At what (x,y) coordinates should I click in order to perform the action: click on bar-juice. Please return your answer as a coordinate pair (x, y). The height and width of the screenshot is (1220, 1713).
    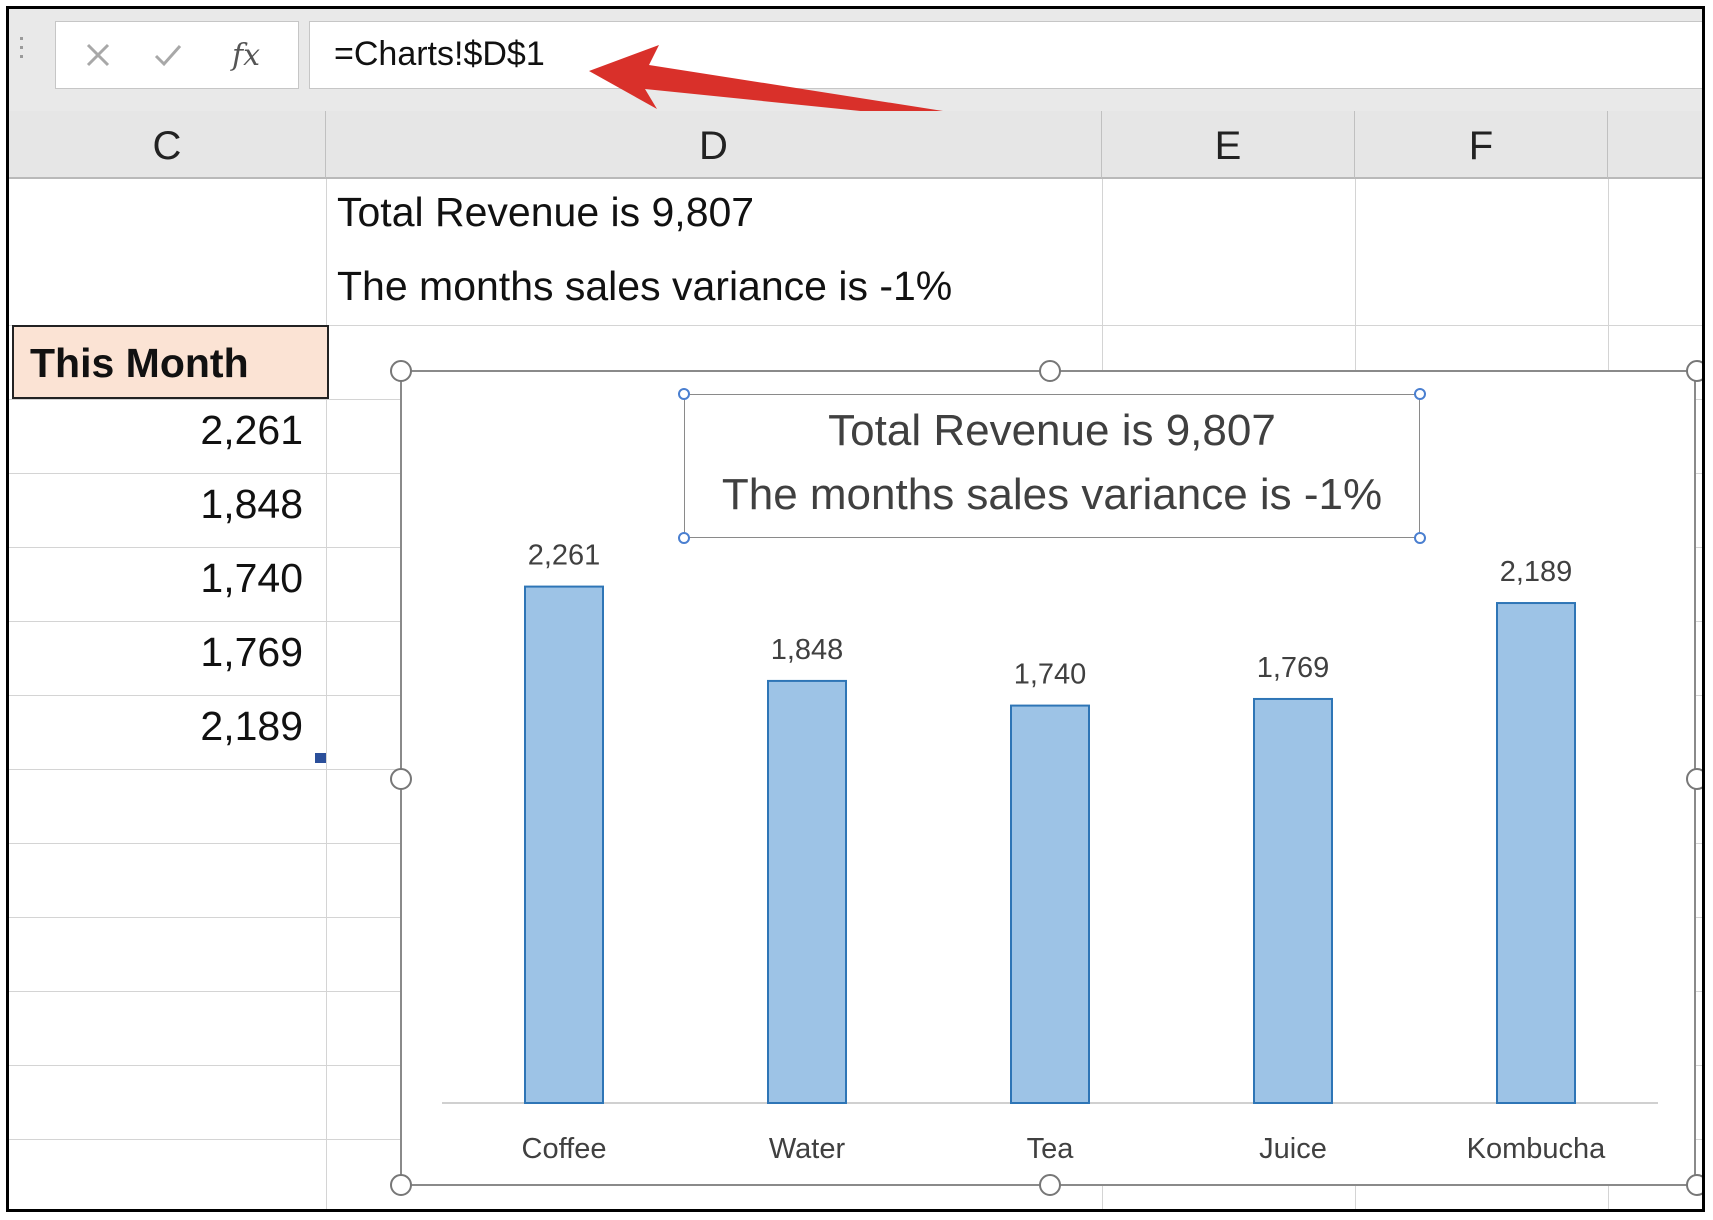
    Looking at the image, I should click on (1293, 900).